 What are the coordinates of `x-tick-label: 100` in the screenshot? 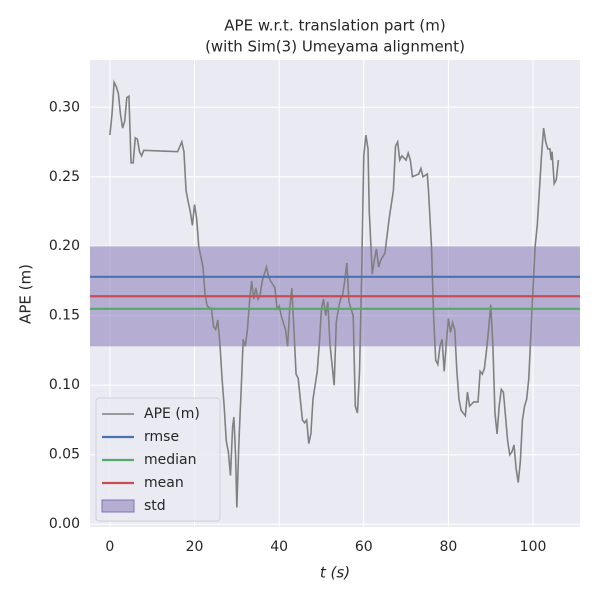 It's located at (533, 547).